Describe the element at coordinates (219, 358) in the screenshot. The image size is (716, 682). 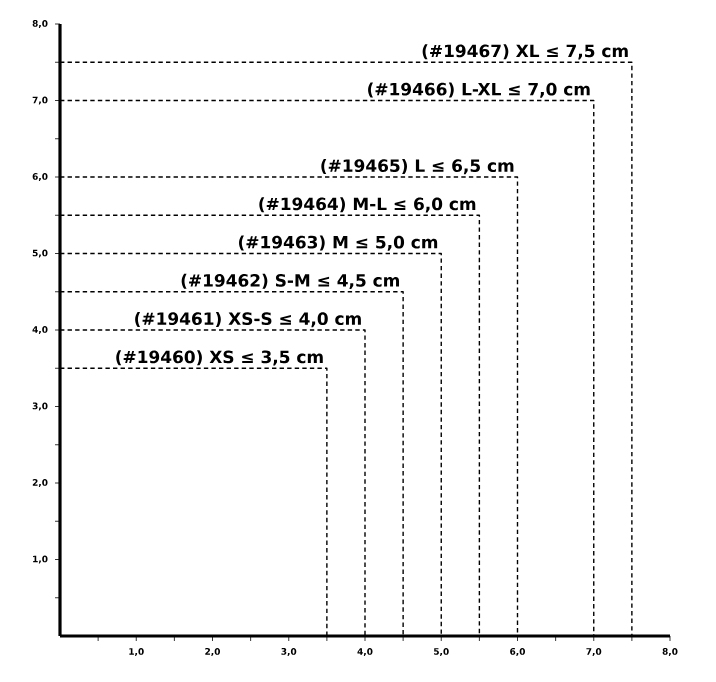
I see `annotation: (#19460) XS ≤ 3,5 cm` at that location.